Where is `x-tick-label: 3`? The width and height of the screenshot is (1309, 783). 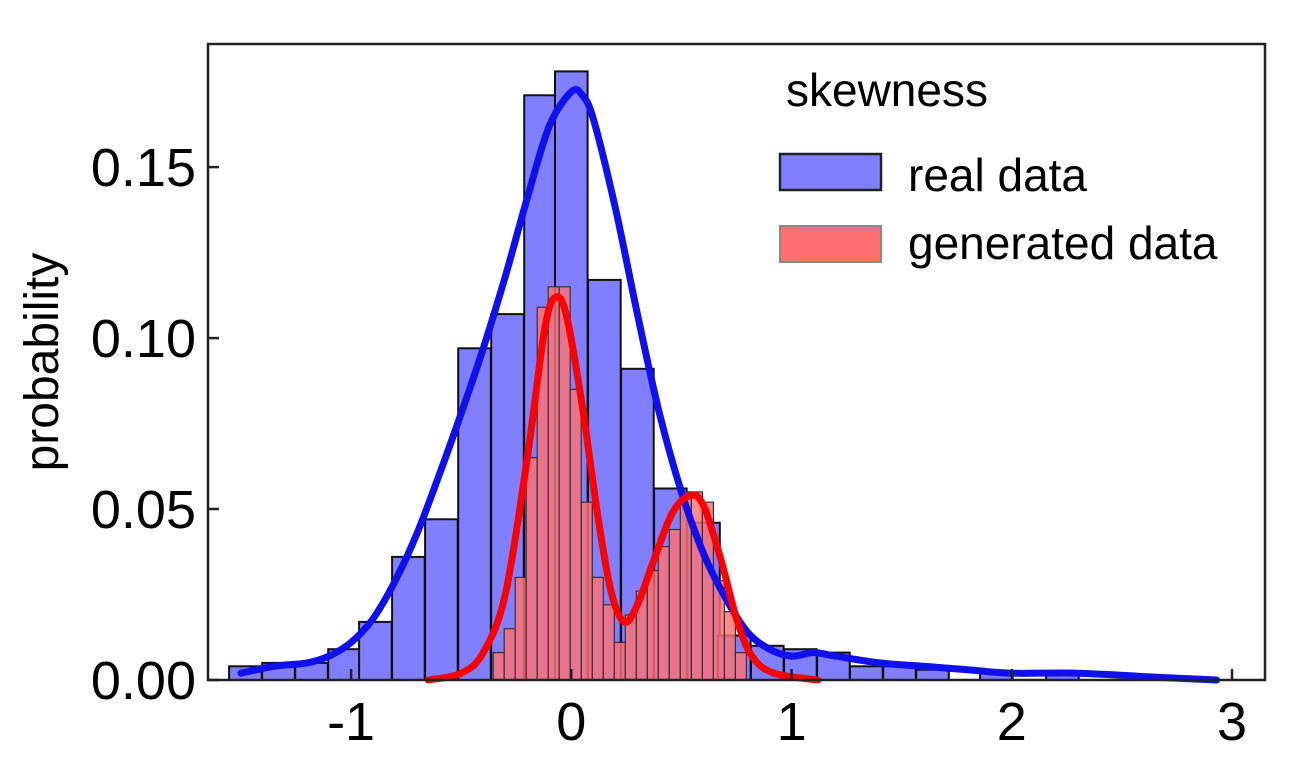
x-tick-label: 3 is located at coordinates (1232, 722).